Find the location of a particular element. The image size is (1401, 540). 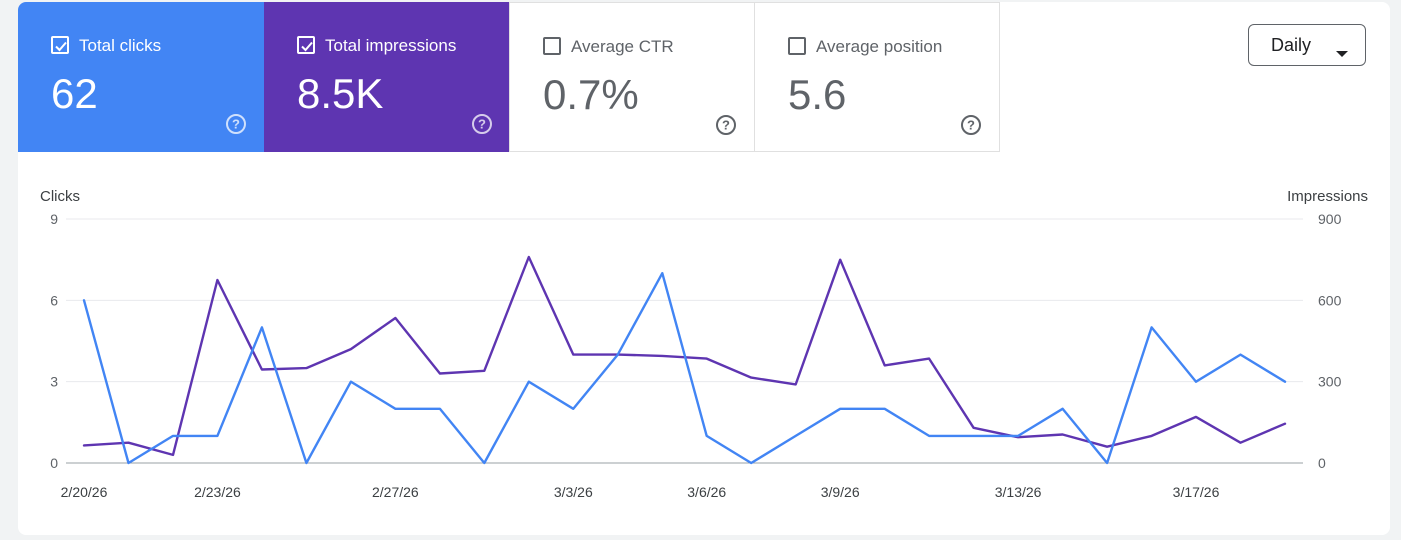

left-tick-label: 9 is located at coordinates (54, 219).